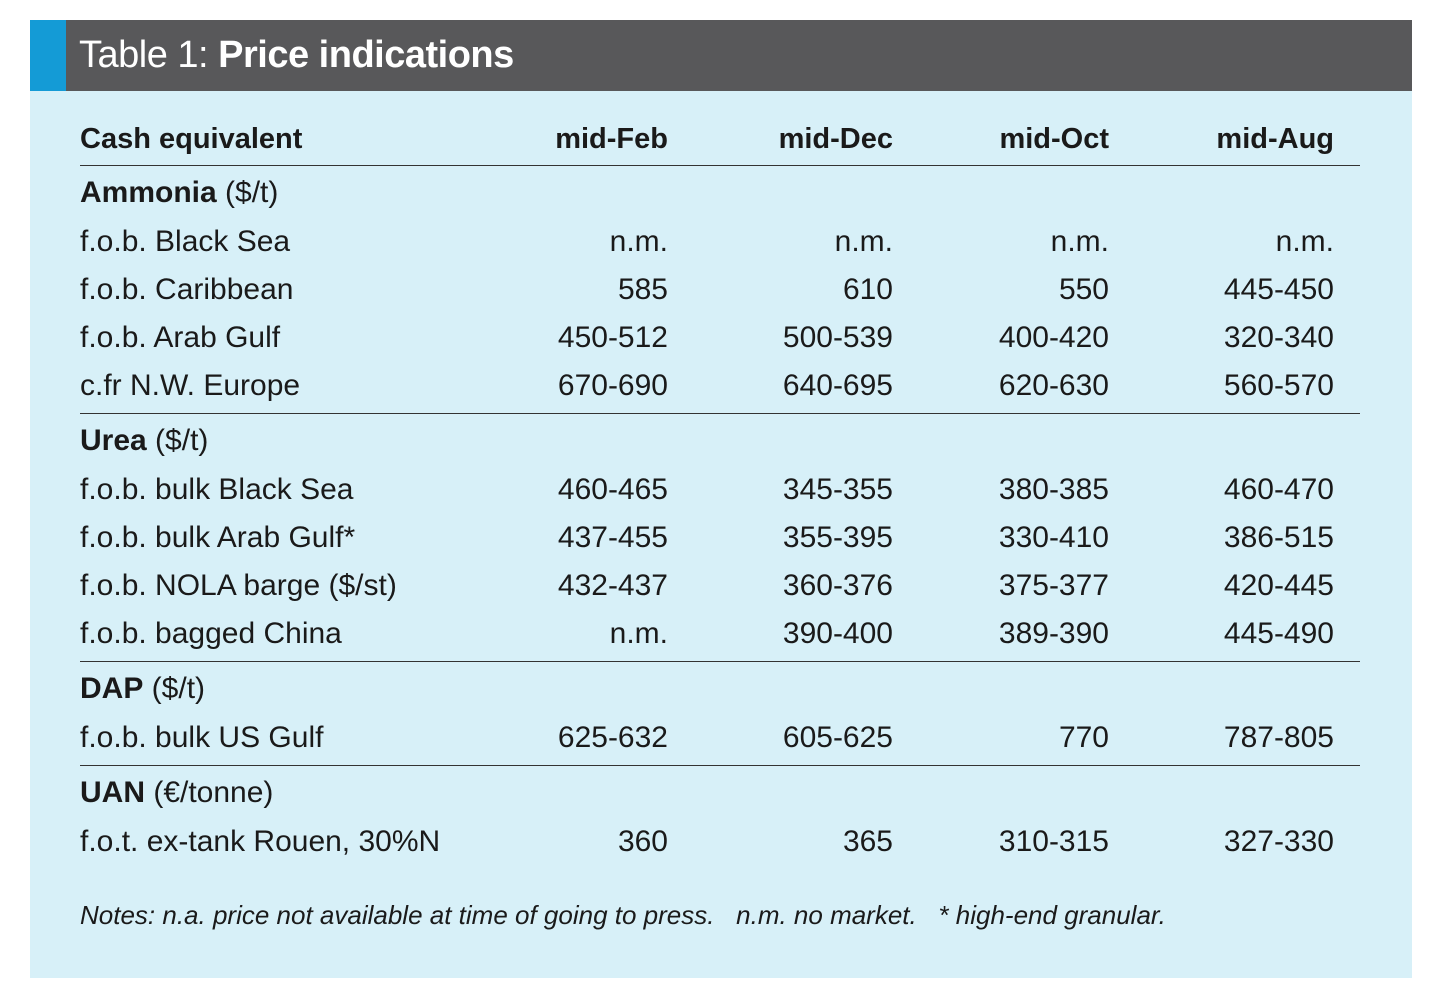 The height and width of the screenshot is (988, 1434). What do you see at coordinates (260, 841) in the screenshot?
I see `row-label: f.o.t. ex-tank Rouen, 30%N` at bounding box center [260, 841].